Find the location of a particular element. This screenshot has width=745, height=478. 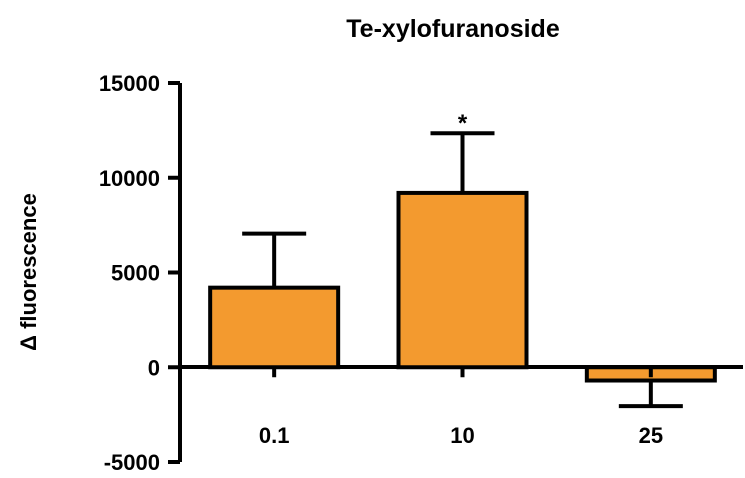

x-tick-label: 10 is located at coordinates (462, 435).